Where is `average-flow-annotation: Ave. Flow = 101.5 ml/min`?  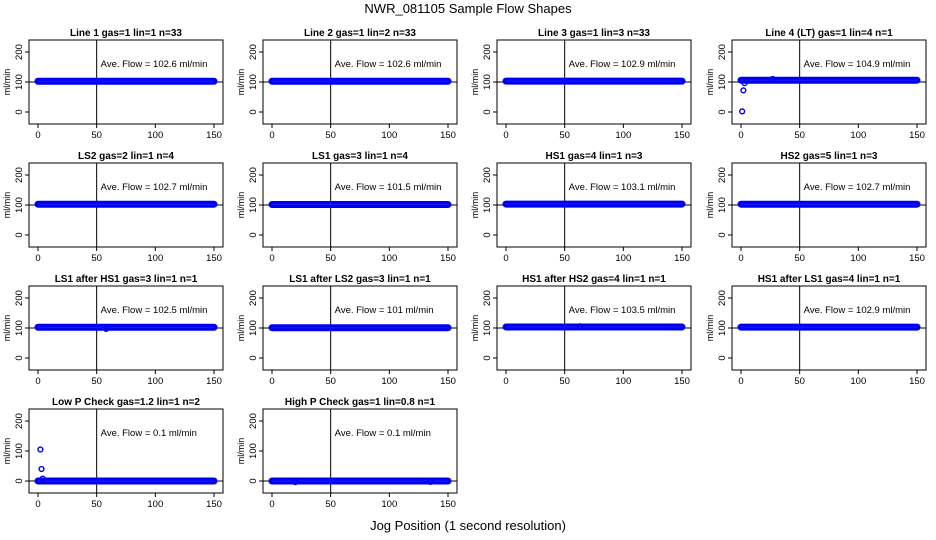 average-flow-annotation: Ave. Flow = 101.5 ml/min is located at coordinates (388, 187).